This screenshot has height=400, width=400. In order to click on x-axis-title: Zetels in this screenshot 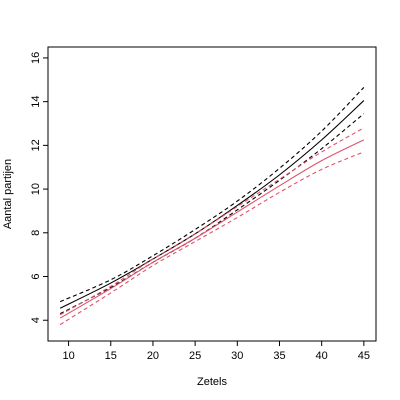, I will do `click(212, 382)`.